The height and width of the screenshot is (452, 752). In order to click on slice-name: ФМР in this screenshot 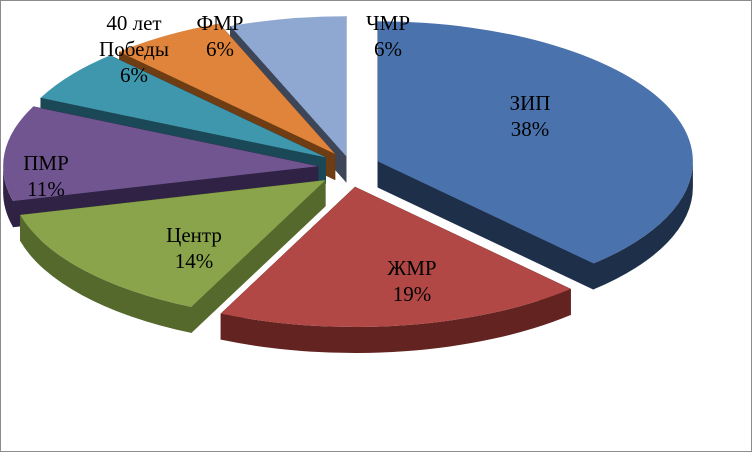, I will do `click(220, 23)`.